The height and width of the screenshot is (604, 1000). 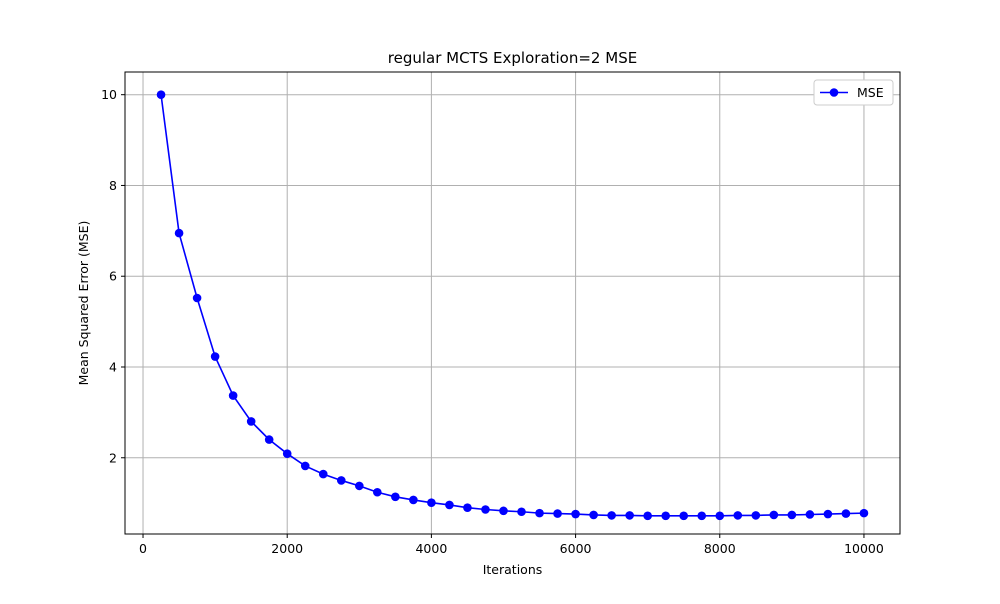 What do you see at coordinates (513, 569) in the screenshot?
I see `x-axis-label: Iterations` at bounding box center [513, 569].